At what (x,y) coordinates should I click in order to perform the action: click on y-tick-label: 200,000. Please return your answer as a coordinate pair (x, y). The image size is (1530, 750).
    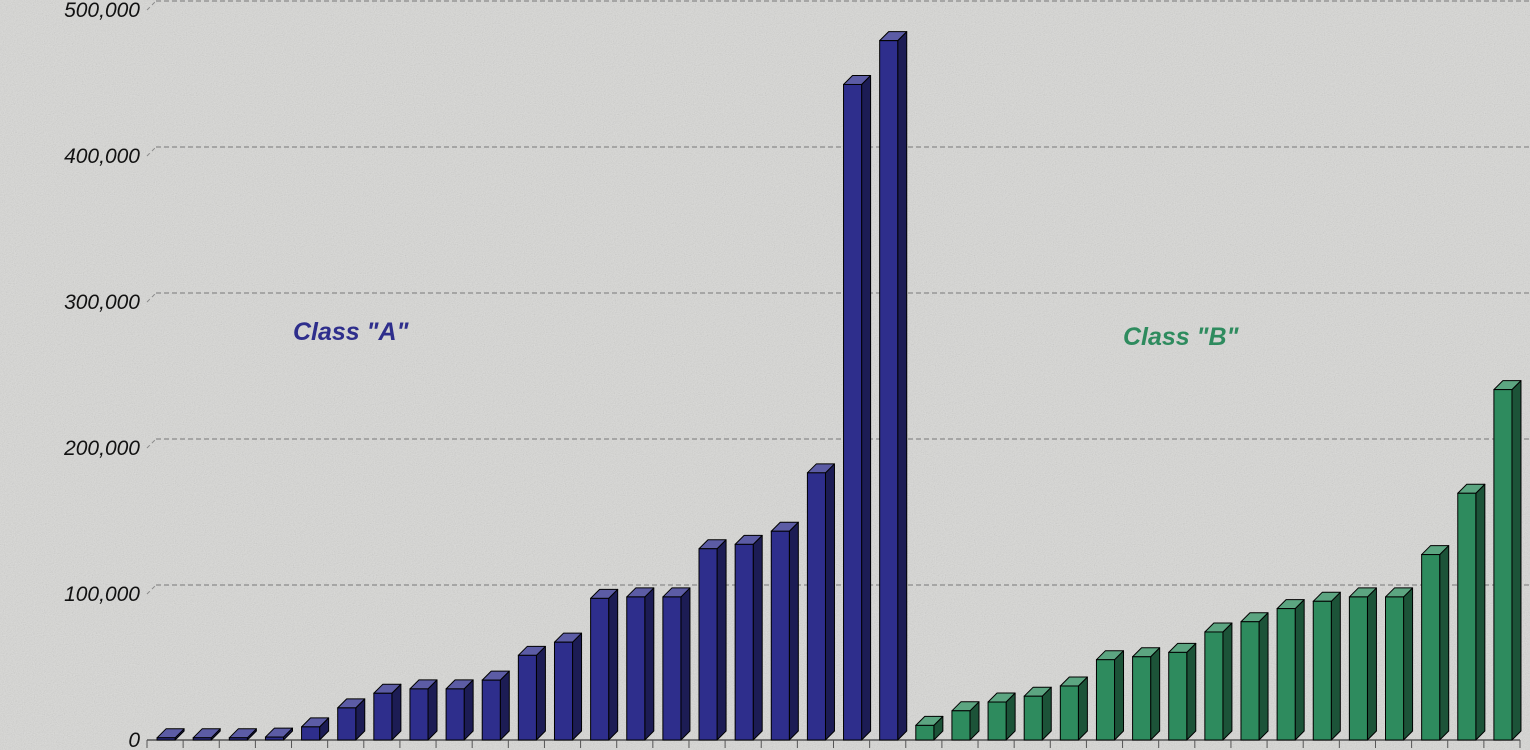
    Looking at the image, I should click on (101, 448).